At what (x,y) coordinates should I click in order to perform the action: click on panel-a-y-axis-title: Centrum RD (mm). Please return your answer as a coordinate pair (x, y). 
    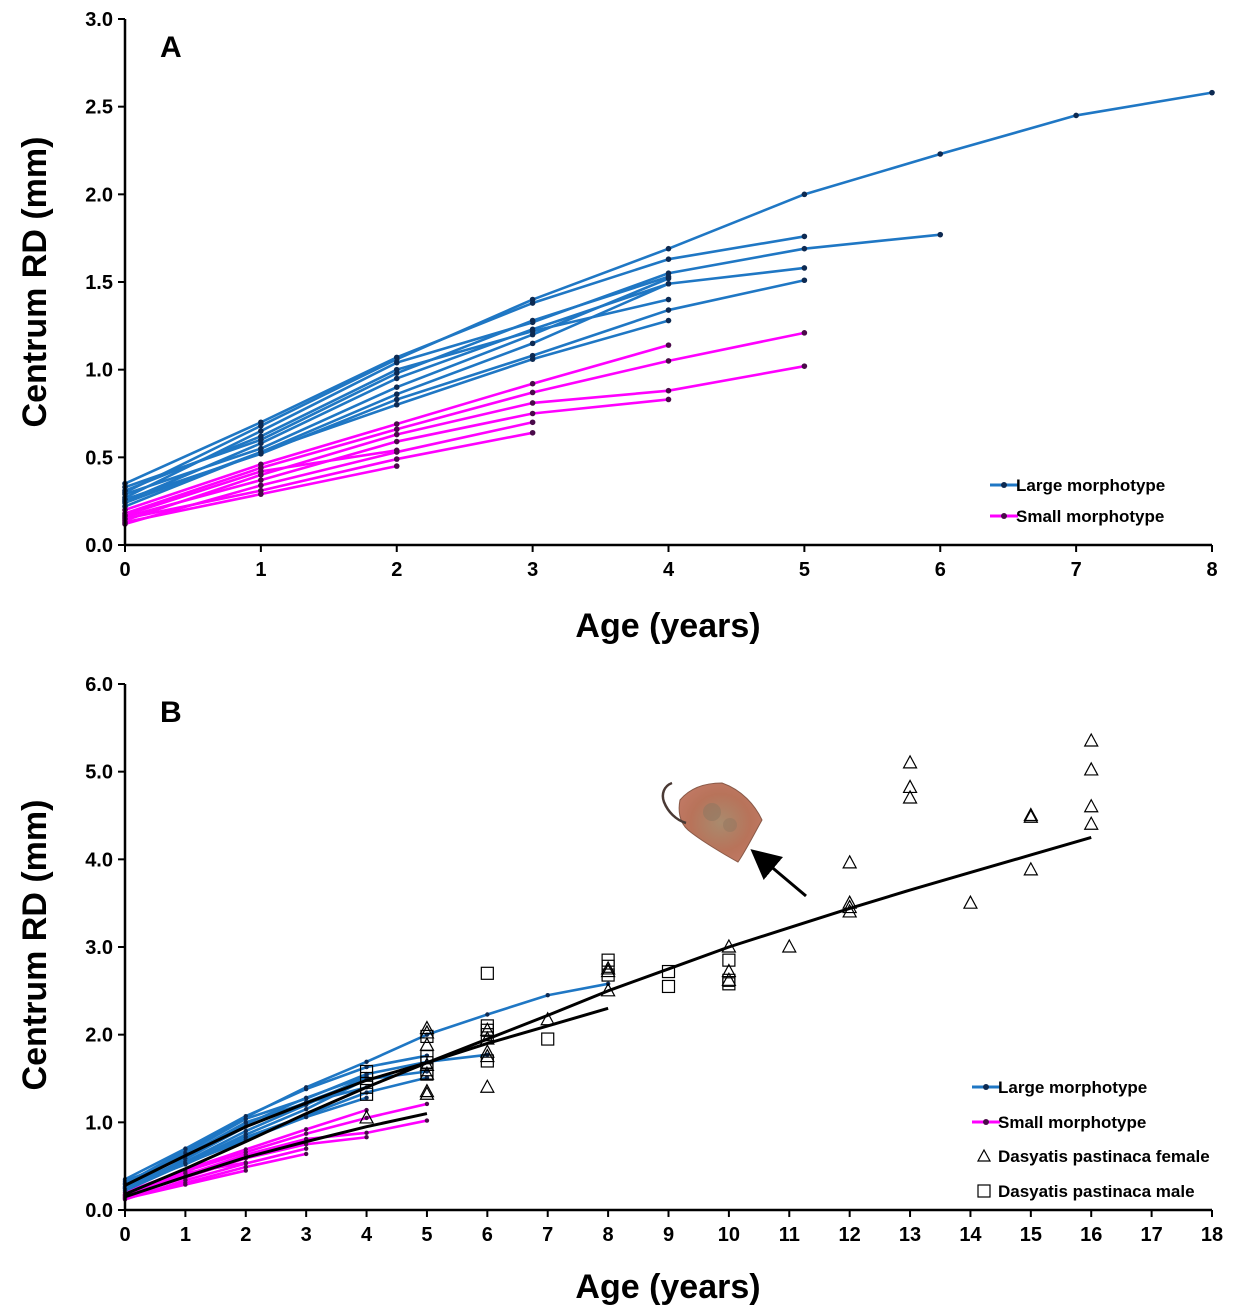
    Looking at the image, I should click on (35, 282).